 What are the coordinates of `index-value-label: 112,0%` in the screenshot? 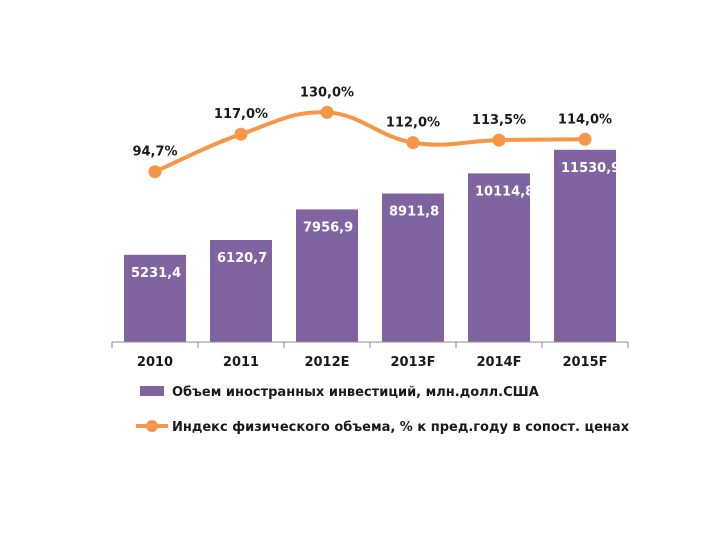 It's located at (413, 123).